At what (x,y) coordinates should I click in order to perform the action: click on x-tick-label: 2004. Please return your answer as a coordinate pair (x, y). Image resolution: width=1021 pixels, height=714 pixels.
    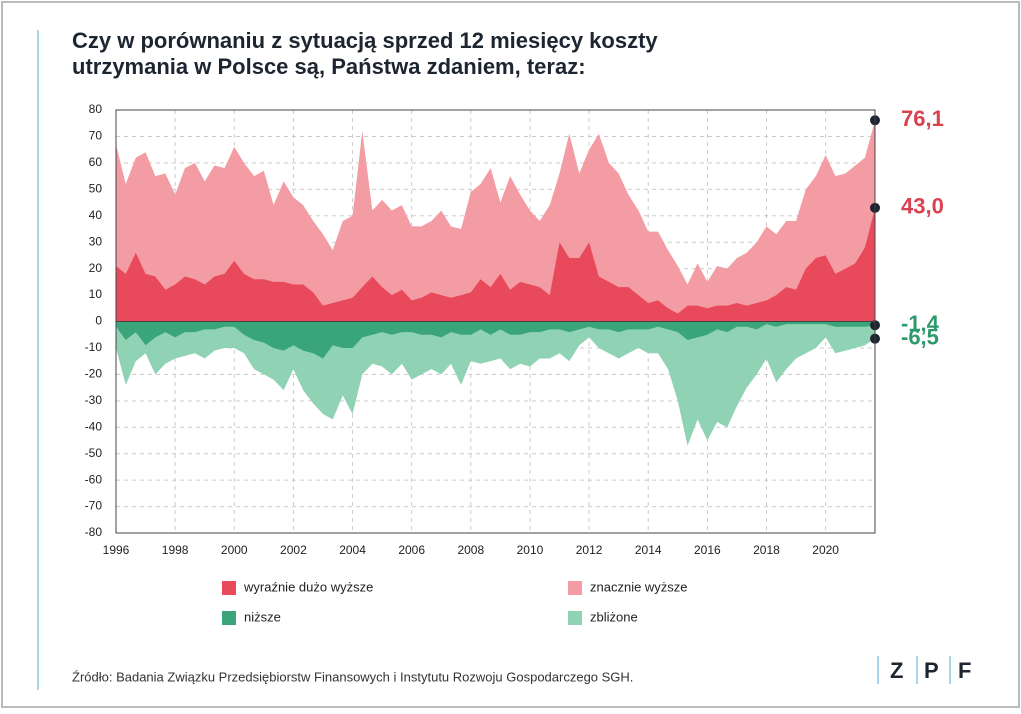
    Looking at the image, I should click on (352, 550).